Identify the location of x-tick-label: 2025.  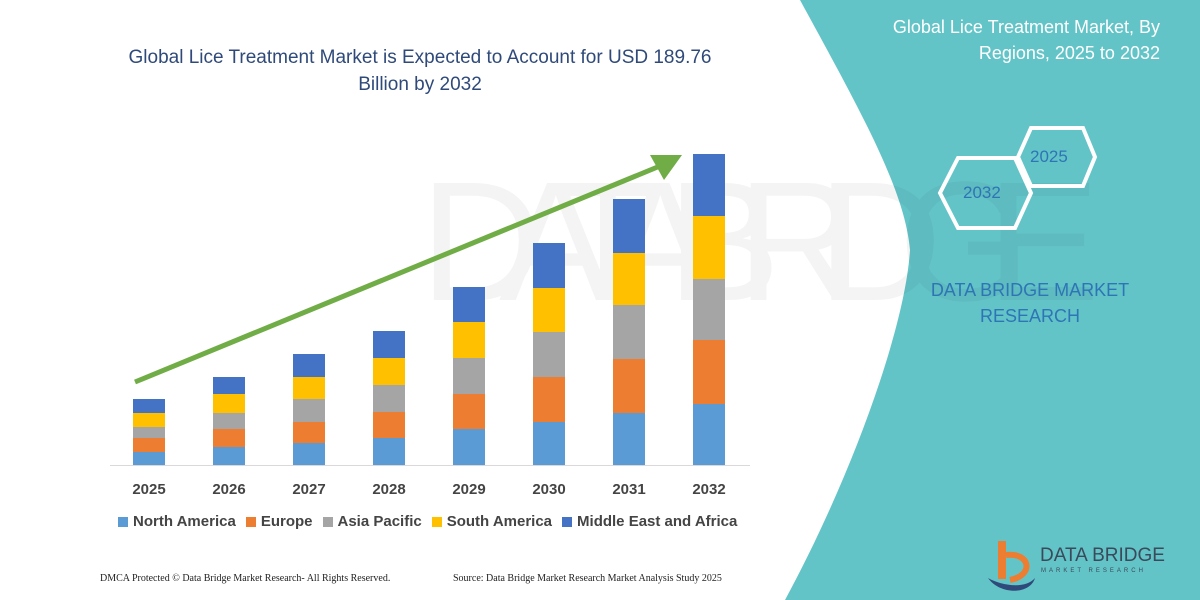
(148, 489).